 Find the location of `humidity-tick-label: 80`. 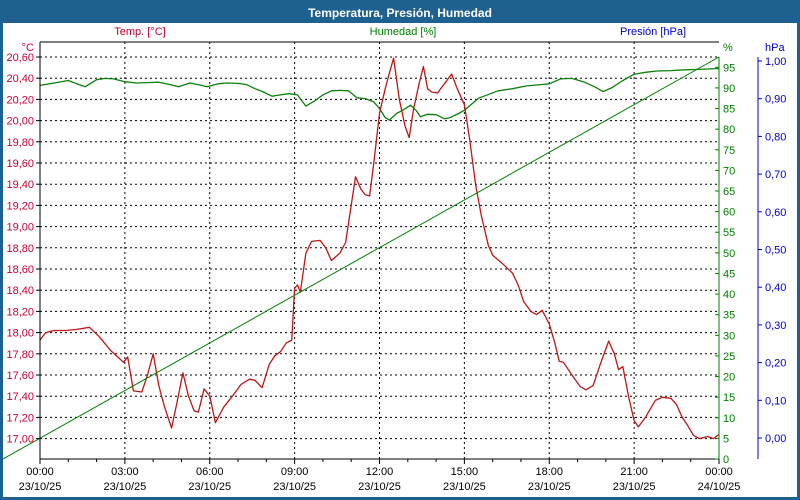

humidity-tick-label: 80 is located at coordinates (729, 130).